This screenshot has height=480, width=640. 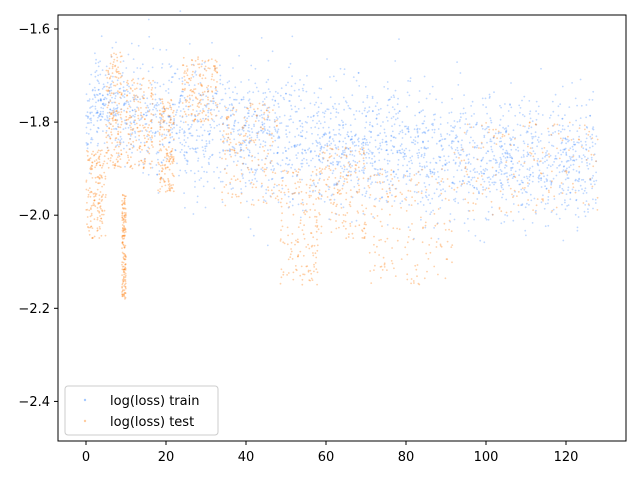 I want to click on legend-box, so click(x=141, y=410).